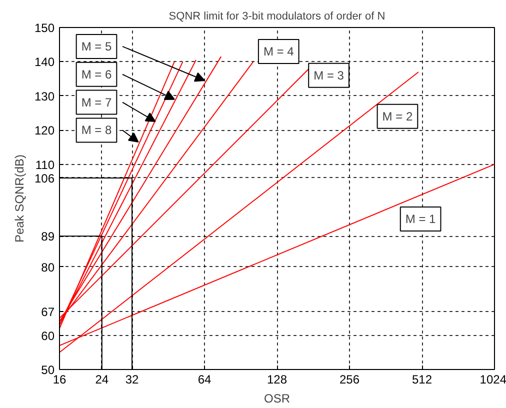 Image resolution: width=506 pixels, height=408 pixels. Describe the element at coordinates (19, 198) in the screenshot. I see `y-axis-title: Peak SQNR(dB)` at that location.